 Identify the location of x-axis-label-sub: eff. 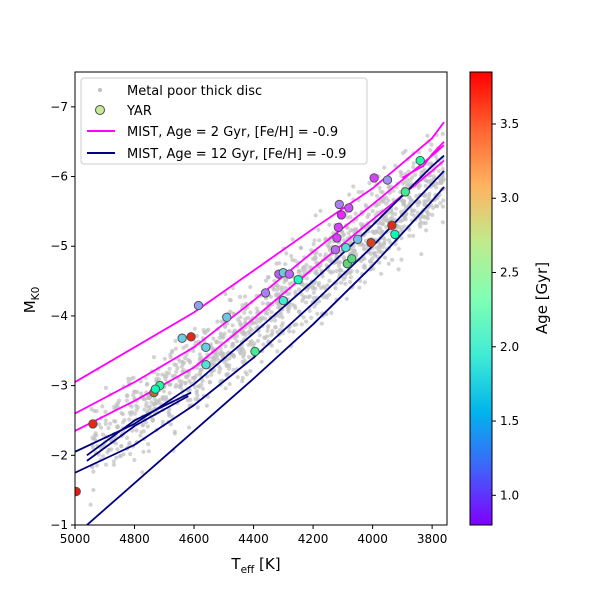
(248, 570).